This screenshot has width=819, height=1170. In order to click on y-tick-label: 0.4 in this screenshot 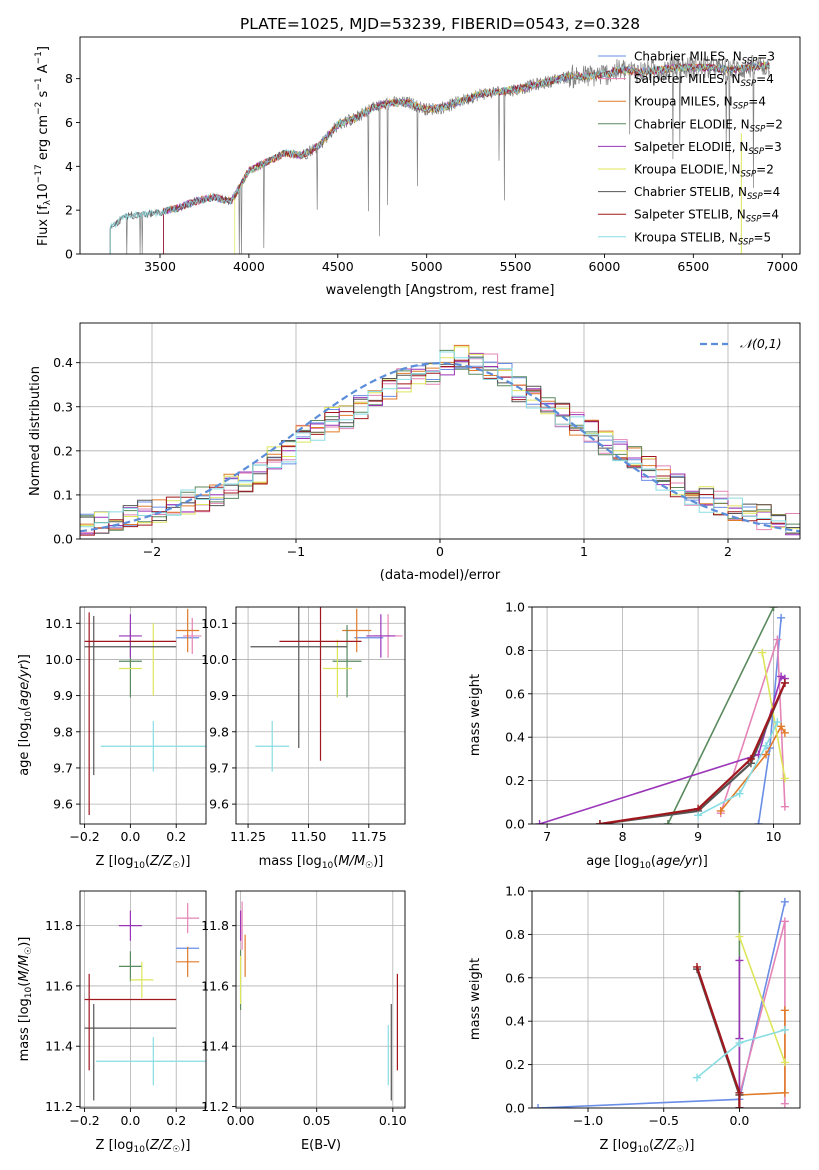, I will do `click(63, 362)`.